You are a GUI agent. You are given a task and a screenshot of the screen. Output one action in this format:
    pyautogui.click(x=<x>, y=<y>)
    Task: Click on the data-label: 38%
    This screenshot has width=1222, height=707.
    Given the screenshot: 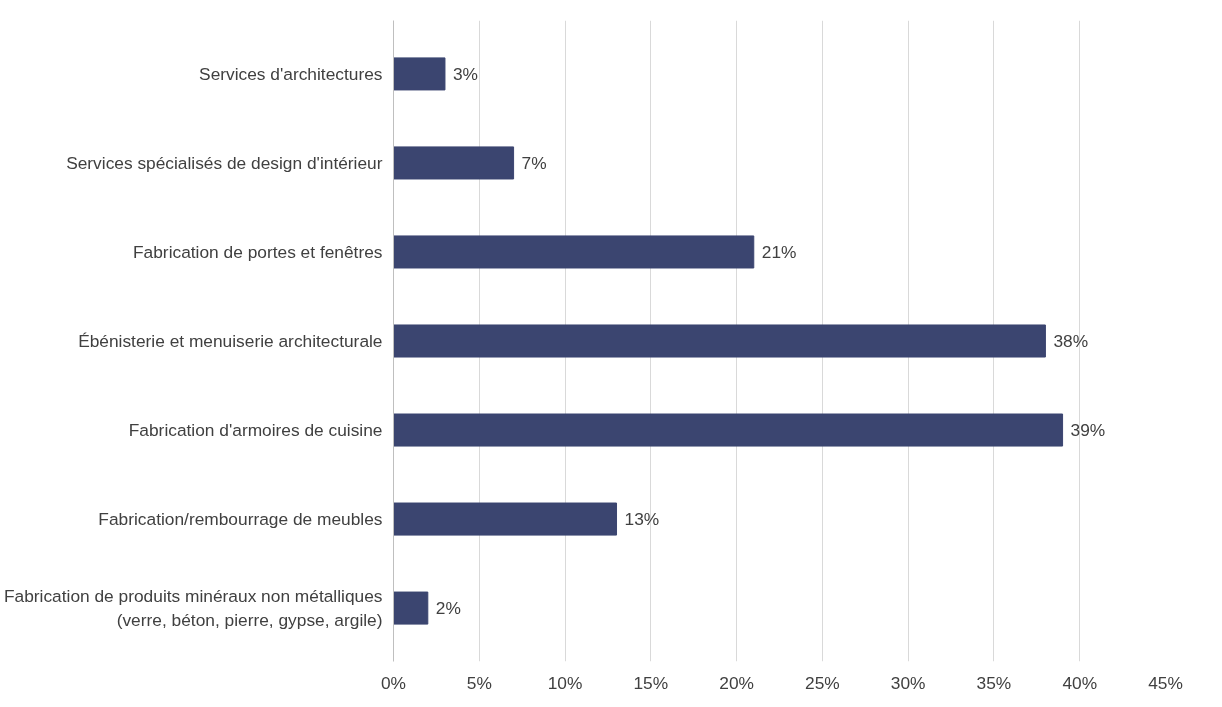 What is the action you would take?
    pyautogui.click(x=1071, y=341)
    